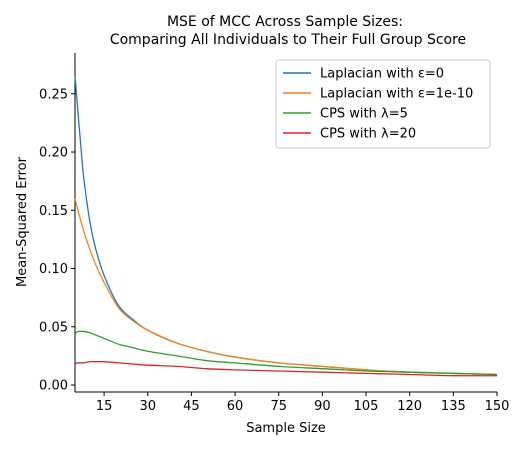 Image resolution: width=525 pixels, height=450 pixels. I want to click on x-ticks: 15 30 45 60 75 90 105 120 135 150, so click(303, 403).